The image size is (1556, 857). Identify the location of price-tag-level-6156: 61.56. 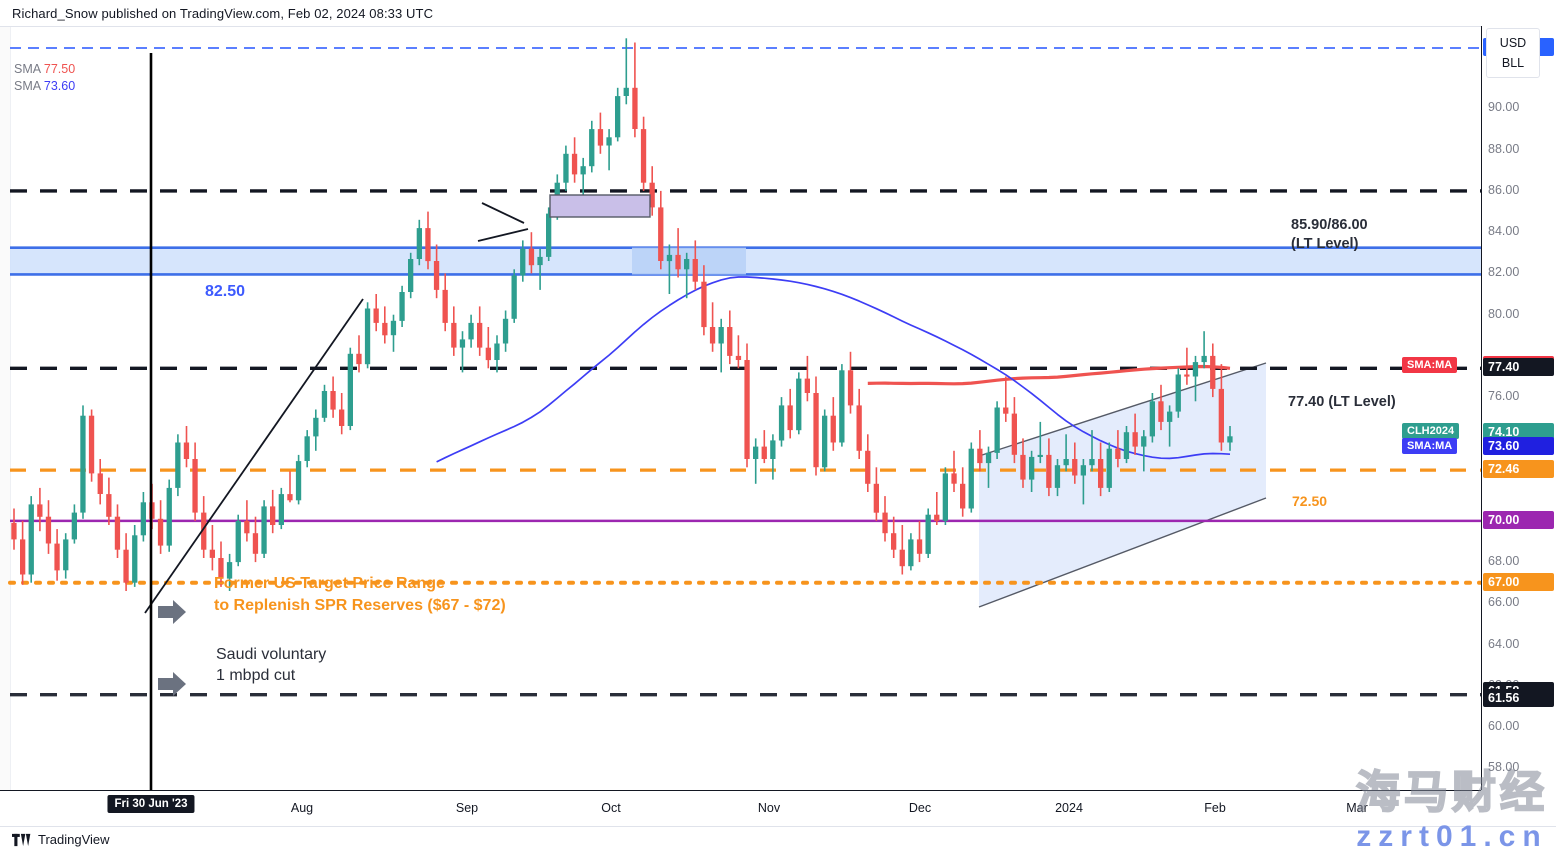
(1518, 698).